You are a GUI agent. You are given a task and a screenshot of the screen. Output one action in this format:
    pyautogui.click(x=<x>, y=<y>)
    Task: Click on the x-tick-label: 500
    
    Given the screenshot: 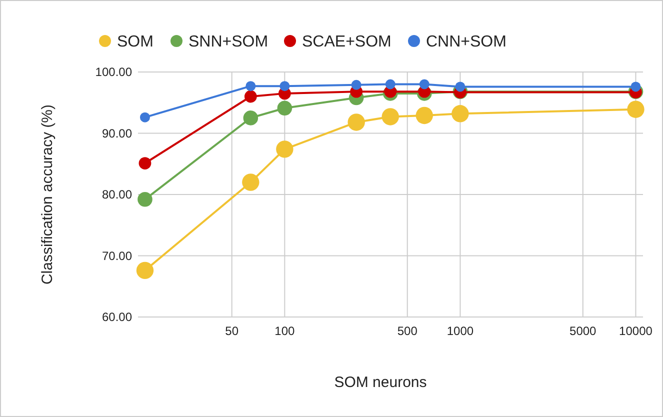 What is the action you would take?
    pyautogui.click(x=407, y=331)
    